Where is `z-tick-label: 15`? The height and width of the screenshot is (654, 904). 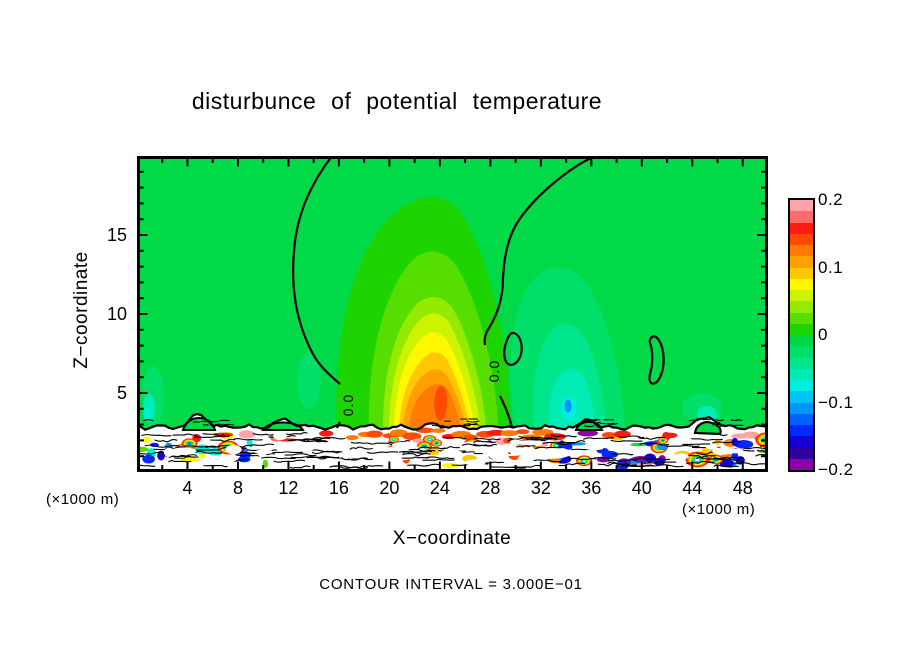
z-tick-label: 15 is located at coordinates (116, 235).